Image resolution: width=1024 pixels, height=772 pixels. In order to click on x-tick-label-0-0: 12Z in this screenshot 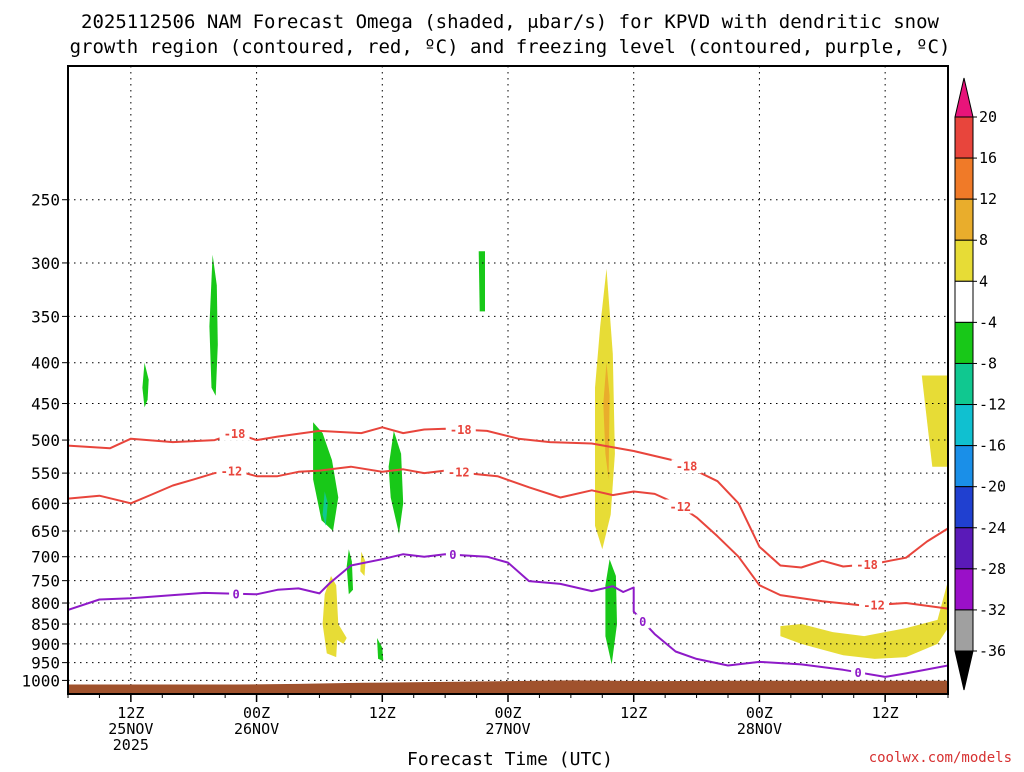, I will do `click(130, 713)`.